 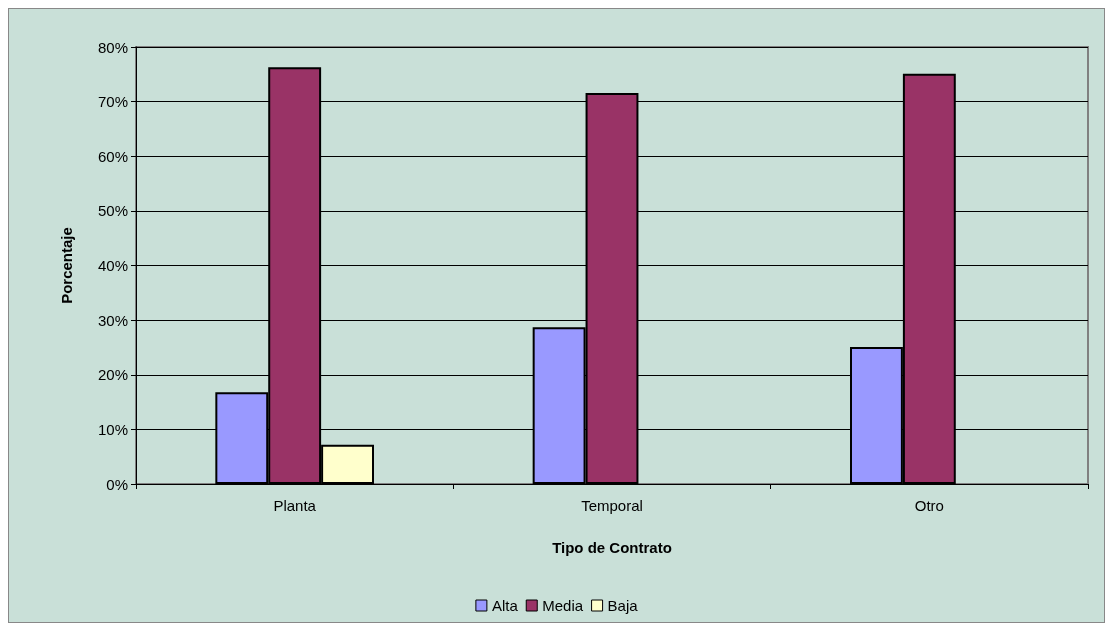 What do you see at coordinates (929, 505) in the screenshot?
I see `x-tick-label: Otro` at bounding box center [929, 505].